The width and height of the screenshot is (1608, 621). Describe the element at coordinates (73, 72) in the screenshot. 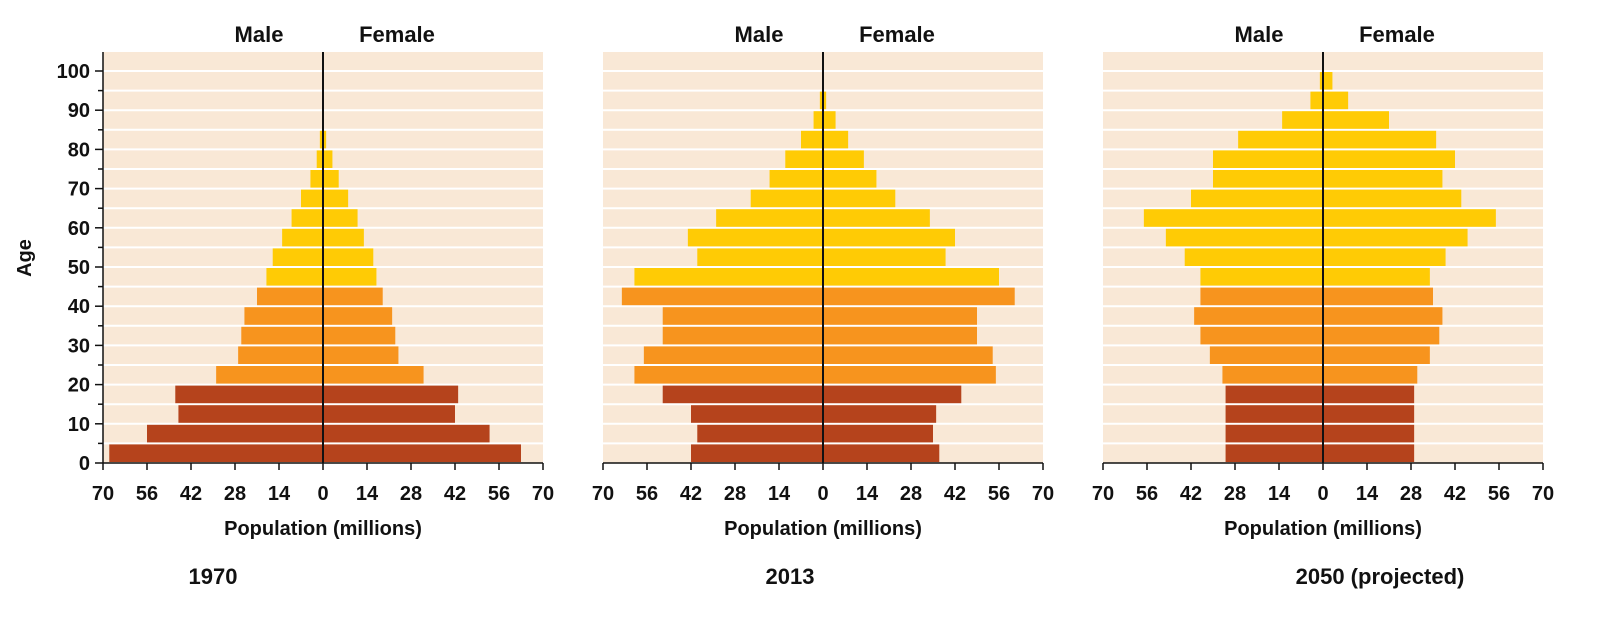

I see `y-tick-label: 100` at that location.